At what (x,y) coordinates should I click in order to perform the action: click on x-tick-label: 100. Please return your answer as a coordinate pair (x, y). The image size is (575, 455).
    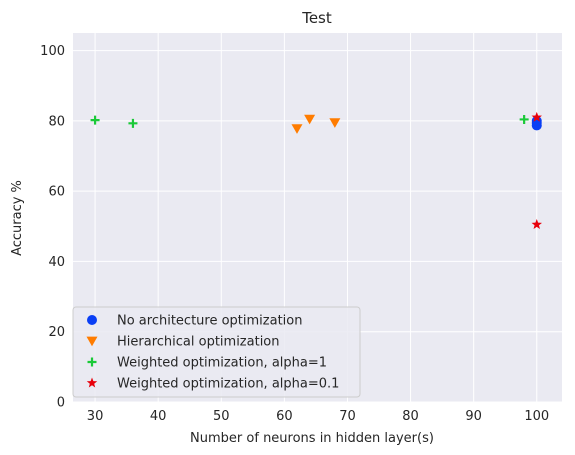
    Looking at the image, I should click on (536, 416).